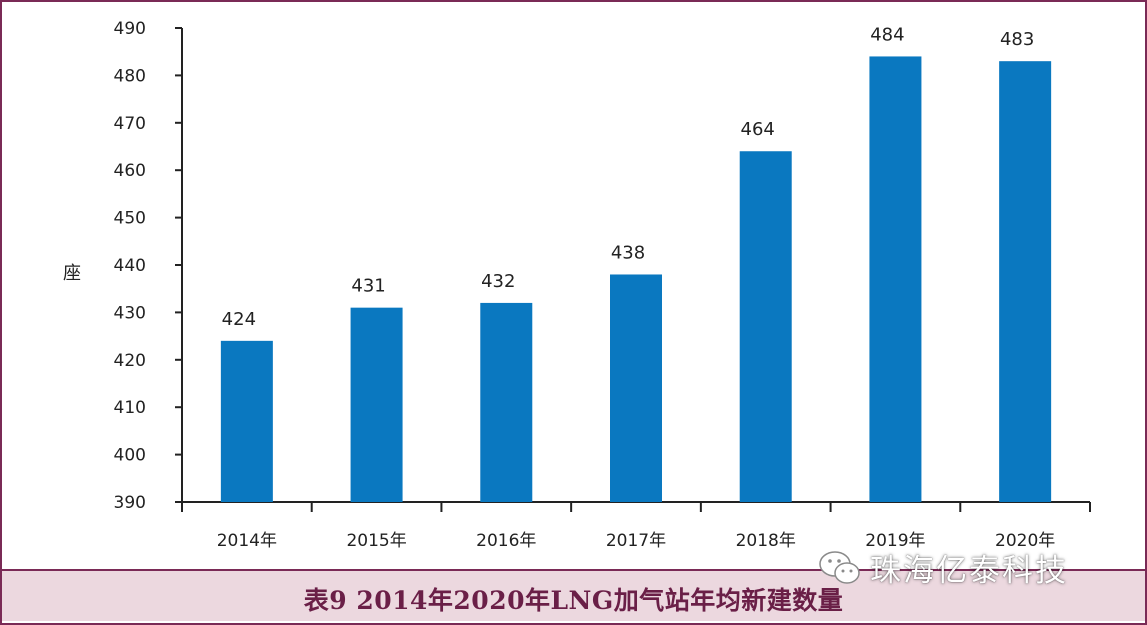 The width and height of the screenshot is (1147, 625). I want to click on x-tick-label: 2014年, so click(247, 541).